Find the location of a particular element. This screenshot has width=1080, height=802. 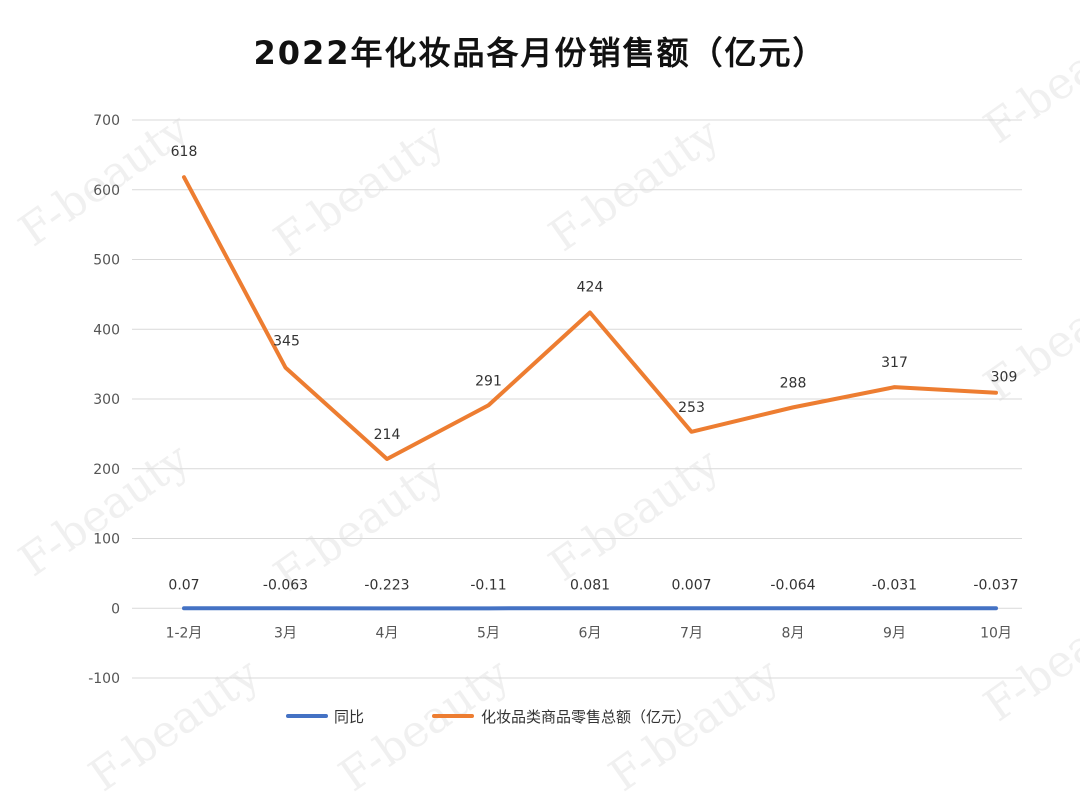

data-label-yoy: -0.063 is located at coordinates (285, 585).